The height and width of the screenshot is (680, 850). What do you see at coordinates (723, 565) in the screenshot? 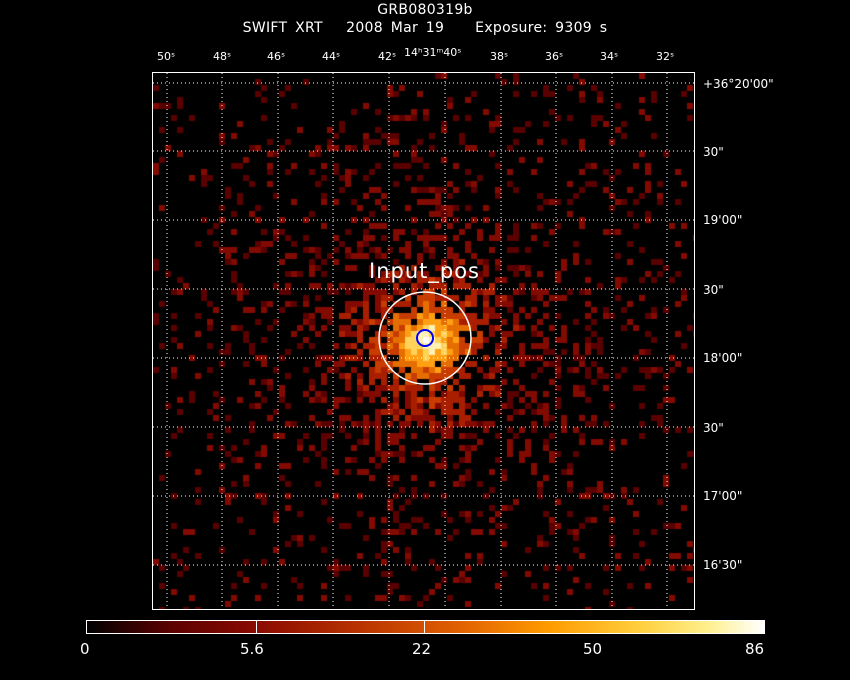
I see `dec-tick: 16'30"` at bounding box center [723, 565].